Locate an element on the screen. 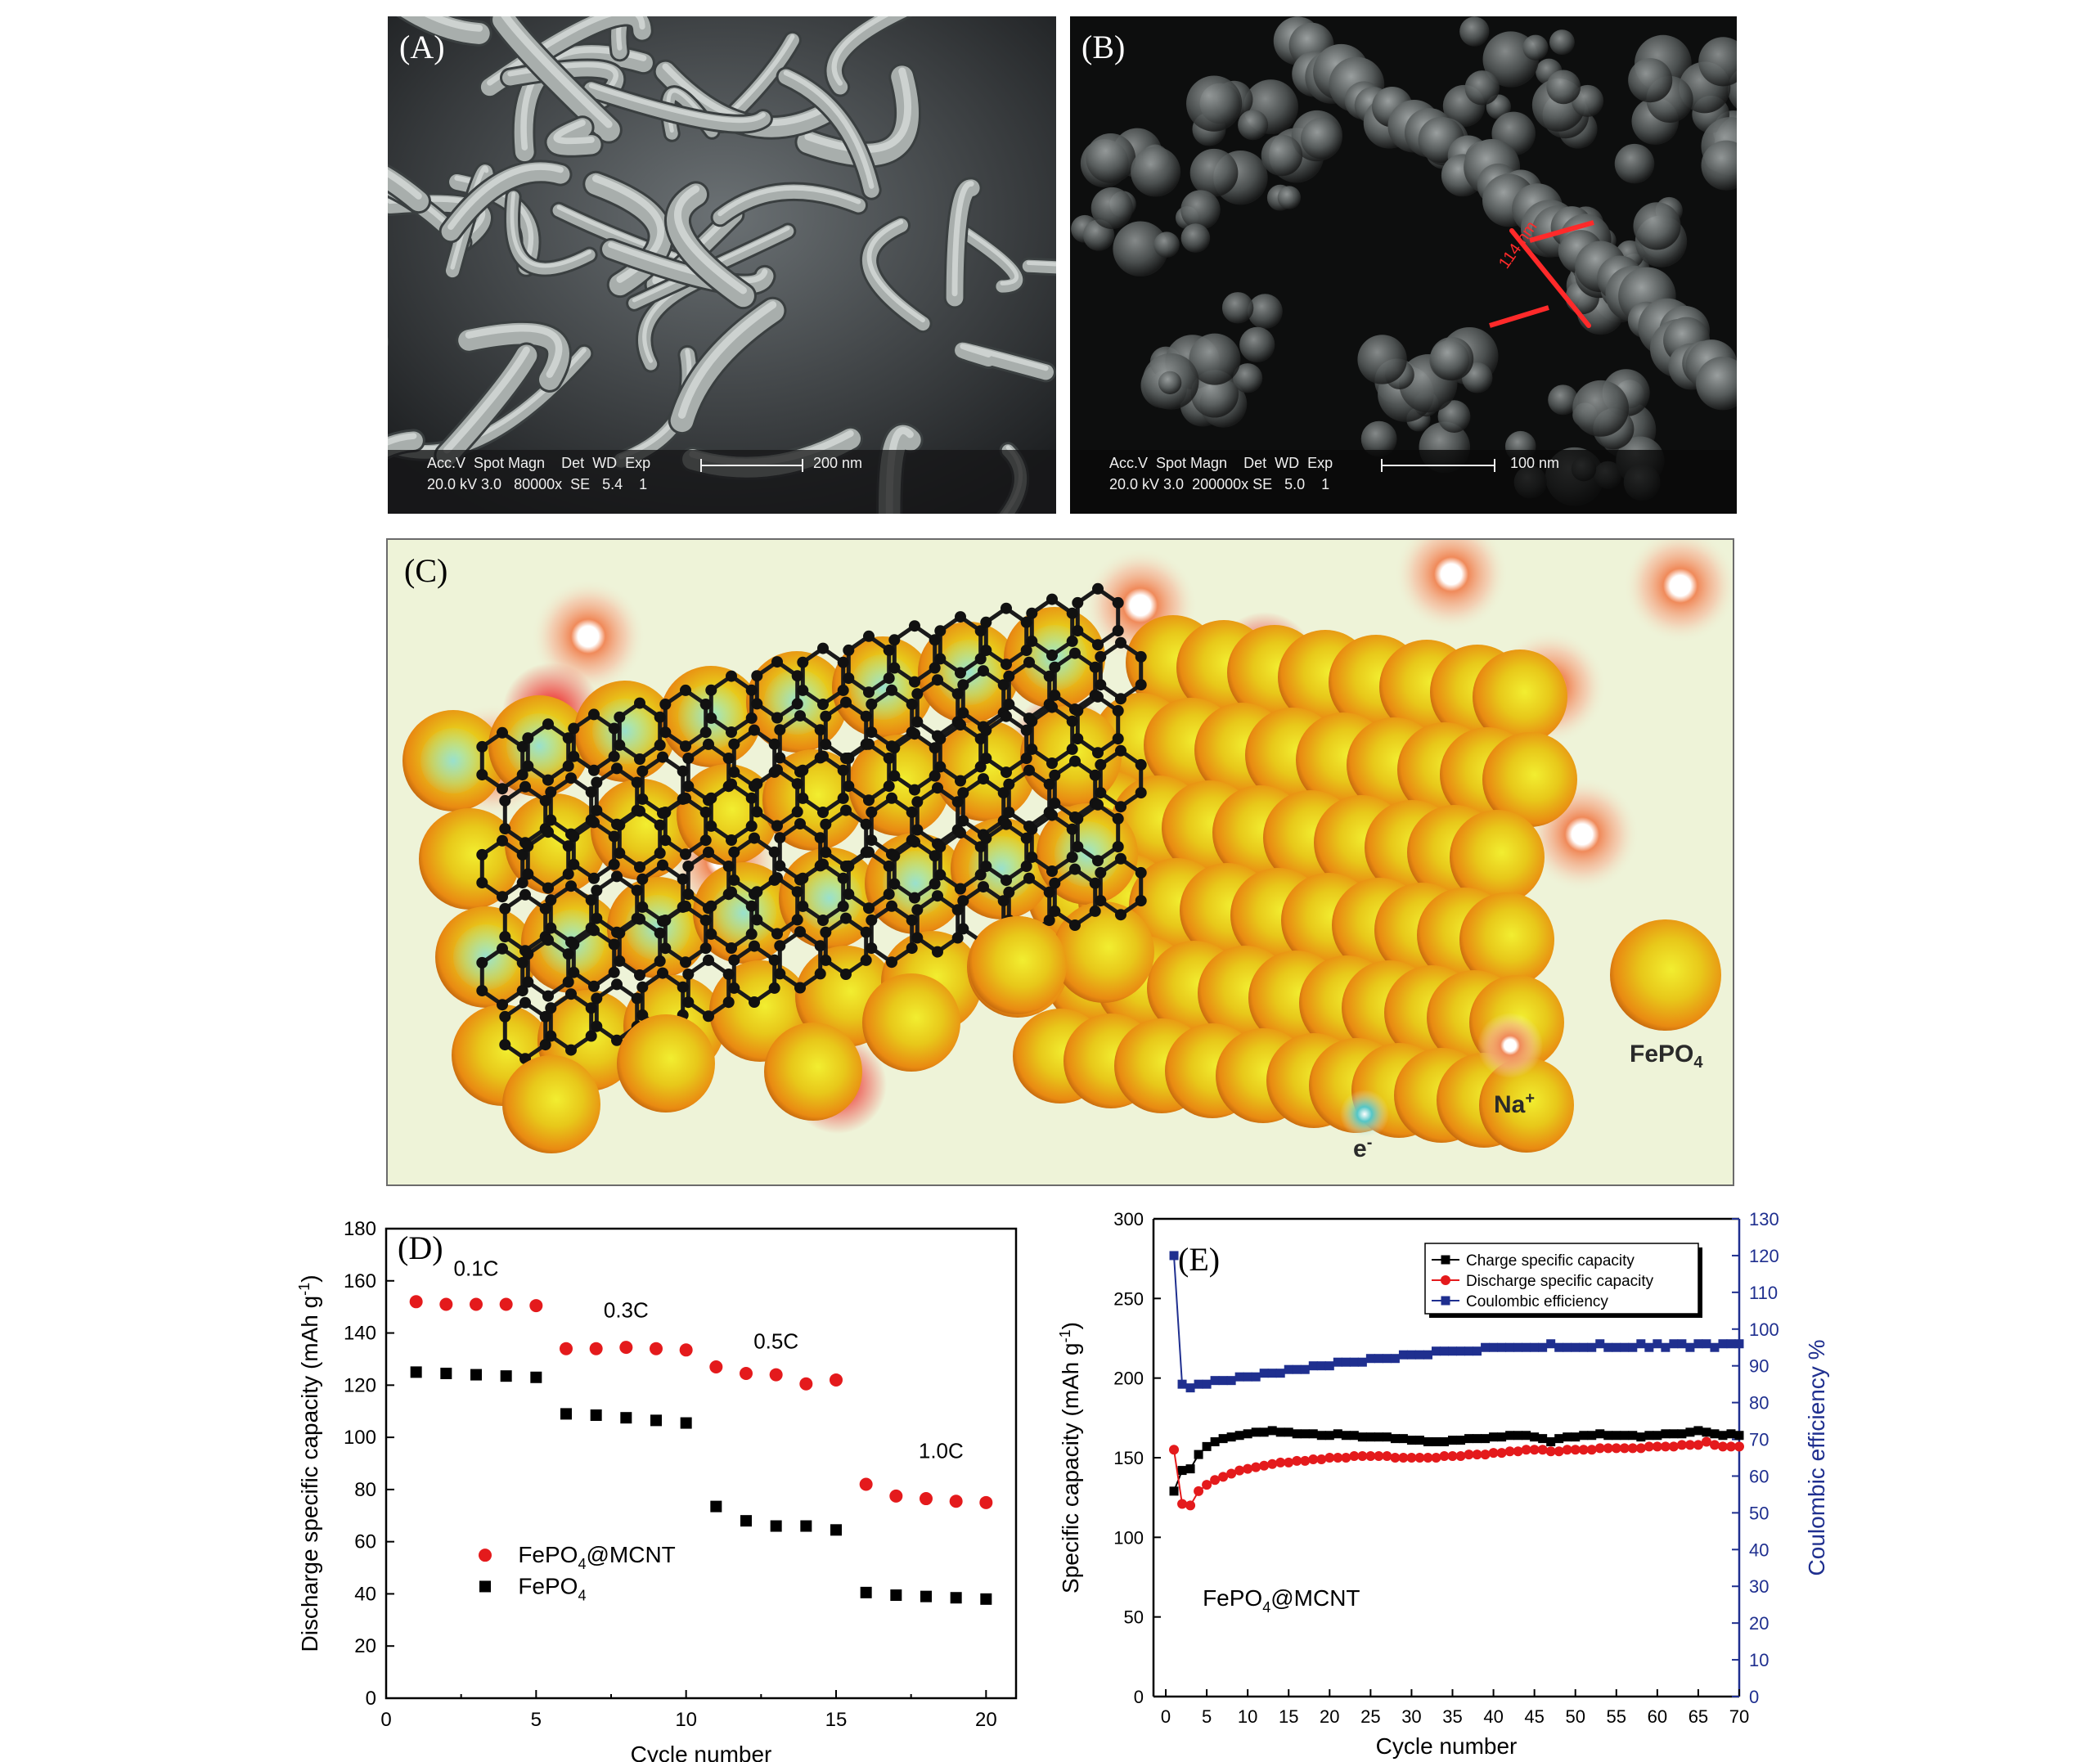  y-tick-label: 200 is located at coordinates (1128, 1379).